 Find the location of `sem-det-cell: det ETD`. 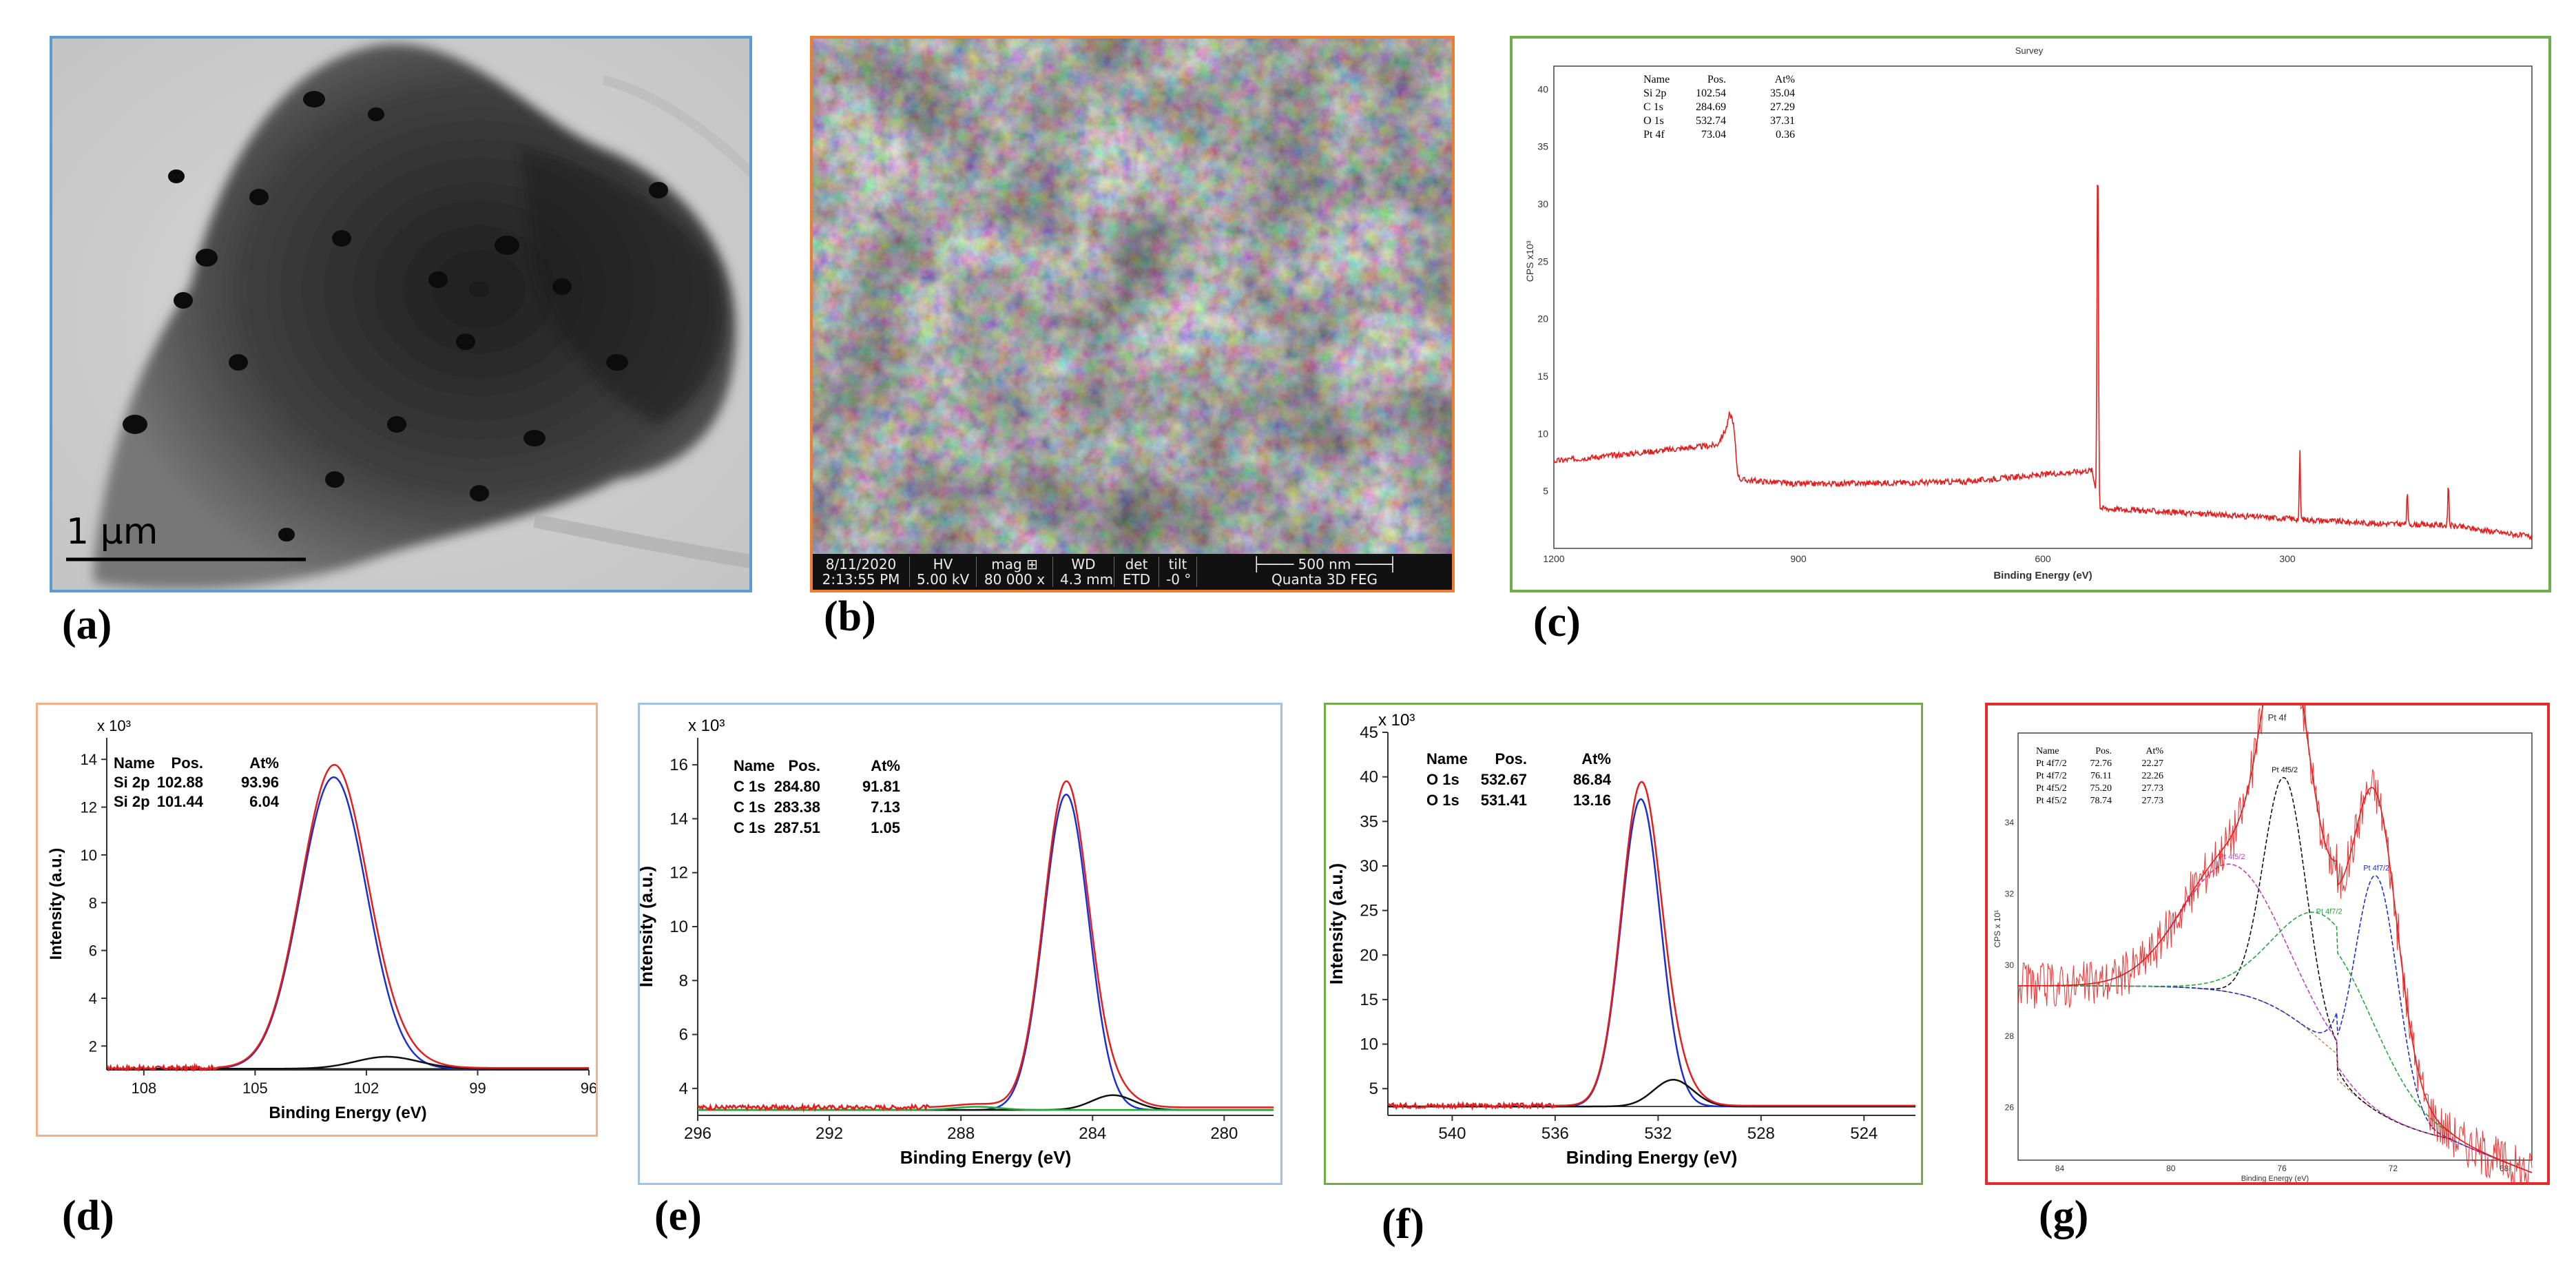

sem-det-cell: det ETD is located at coordinates (1136, 572).